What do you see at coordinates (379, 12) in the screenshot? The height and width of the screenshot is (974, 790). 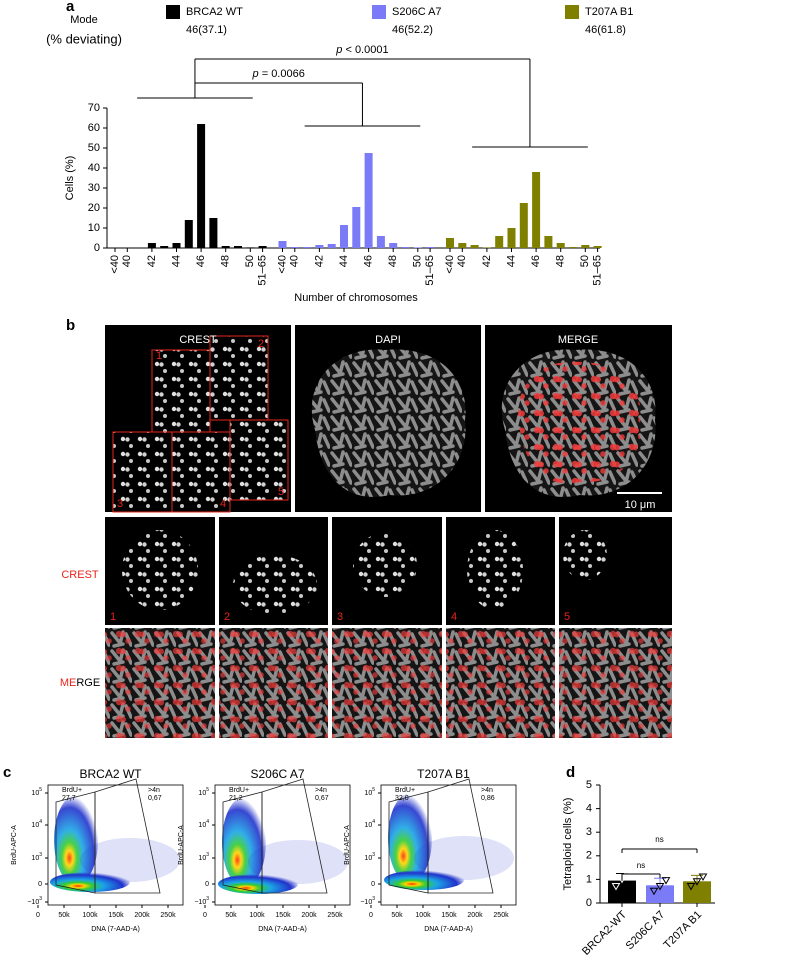 I see `legend-swatch` at bounding box center [379, 12].